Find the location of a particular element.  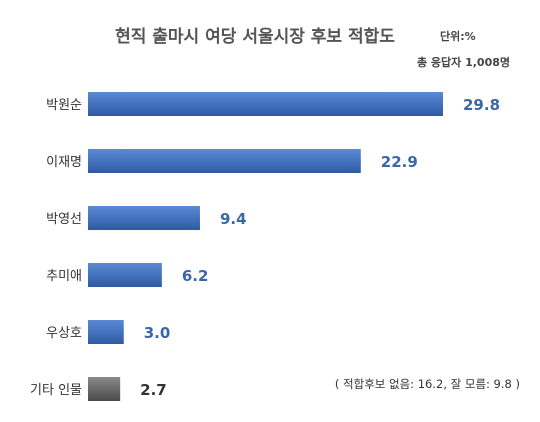

chart-title: 현직 출마시 여당 서울시장 후보 적합도 is located at coordinates (255, 36).